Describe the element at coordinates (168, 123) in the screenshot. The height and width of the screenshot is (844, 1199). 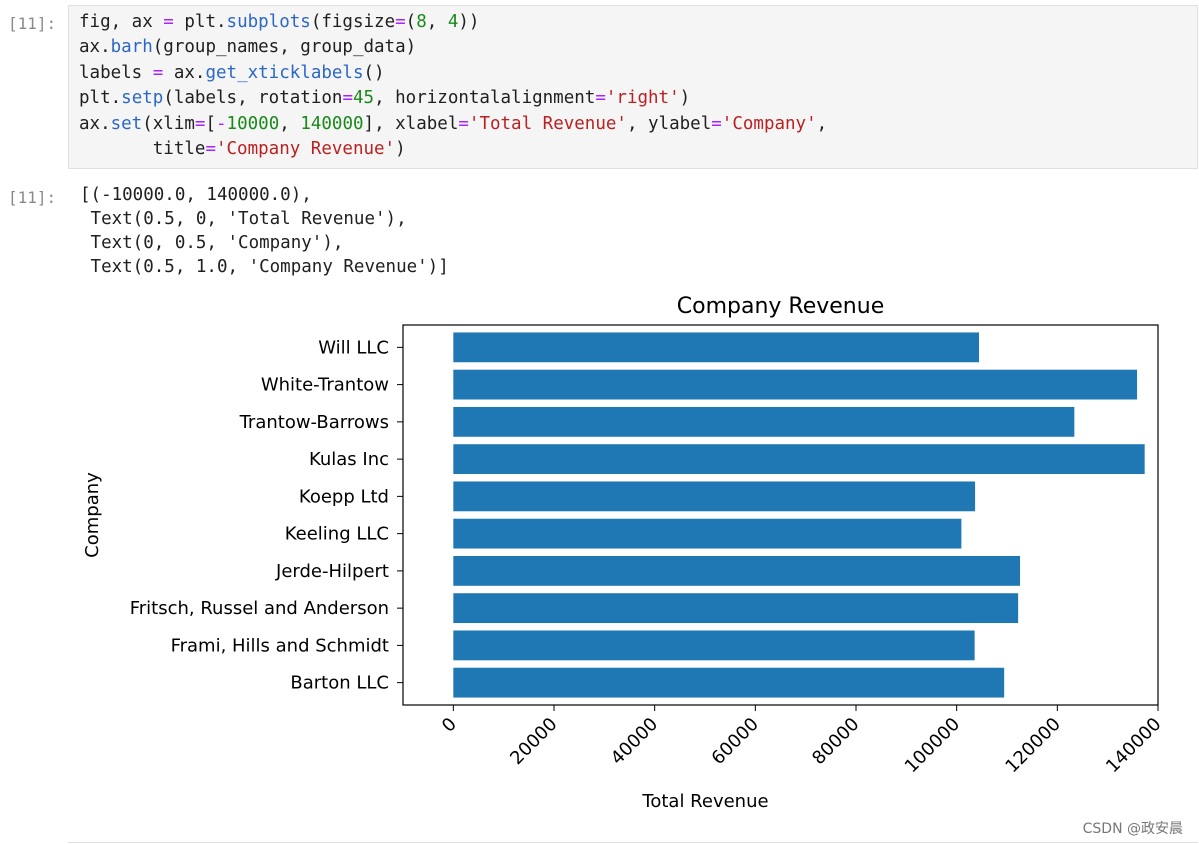
I see `code-token: (xlim` at that location.